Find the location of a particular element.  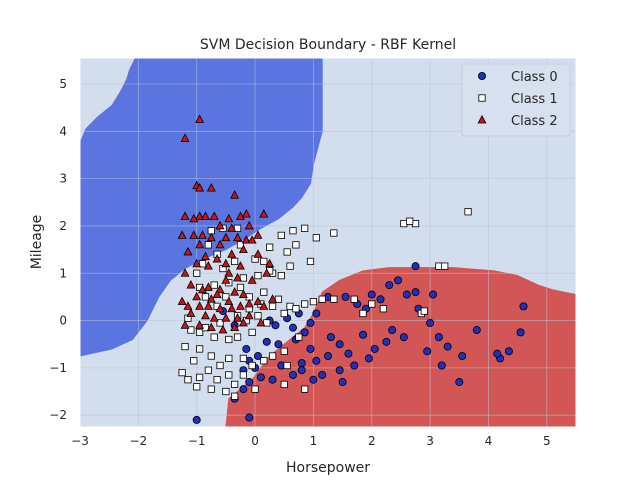

y-tick-label: 5 is located at coordinates (63, 84).